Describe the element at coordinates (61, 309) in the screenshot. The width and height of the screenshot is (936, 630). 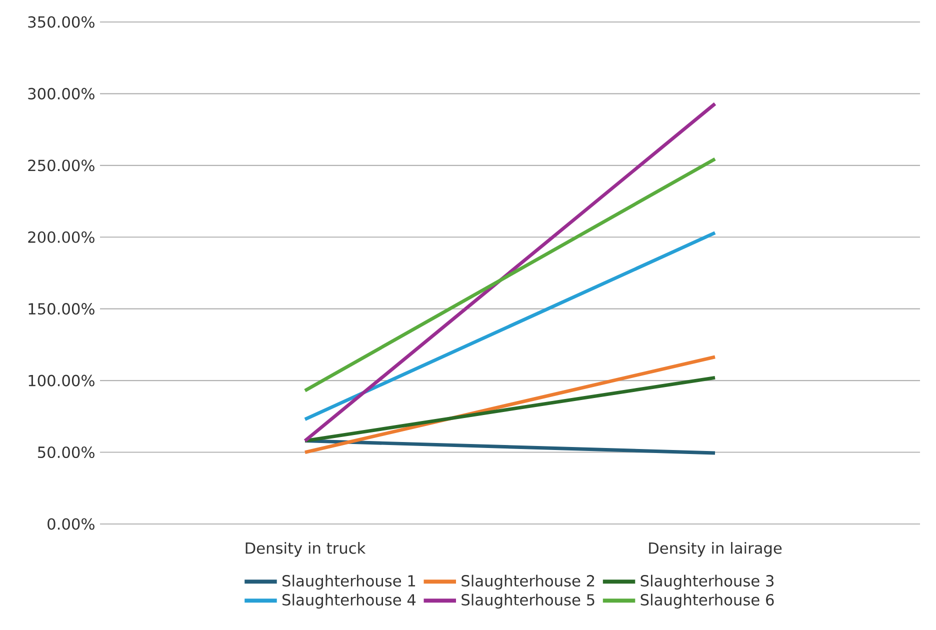
I see `y-tick-label: 150.00%` at that location.